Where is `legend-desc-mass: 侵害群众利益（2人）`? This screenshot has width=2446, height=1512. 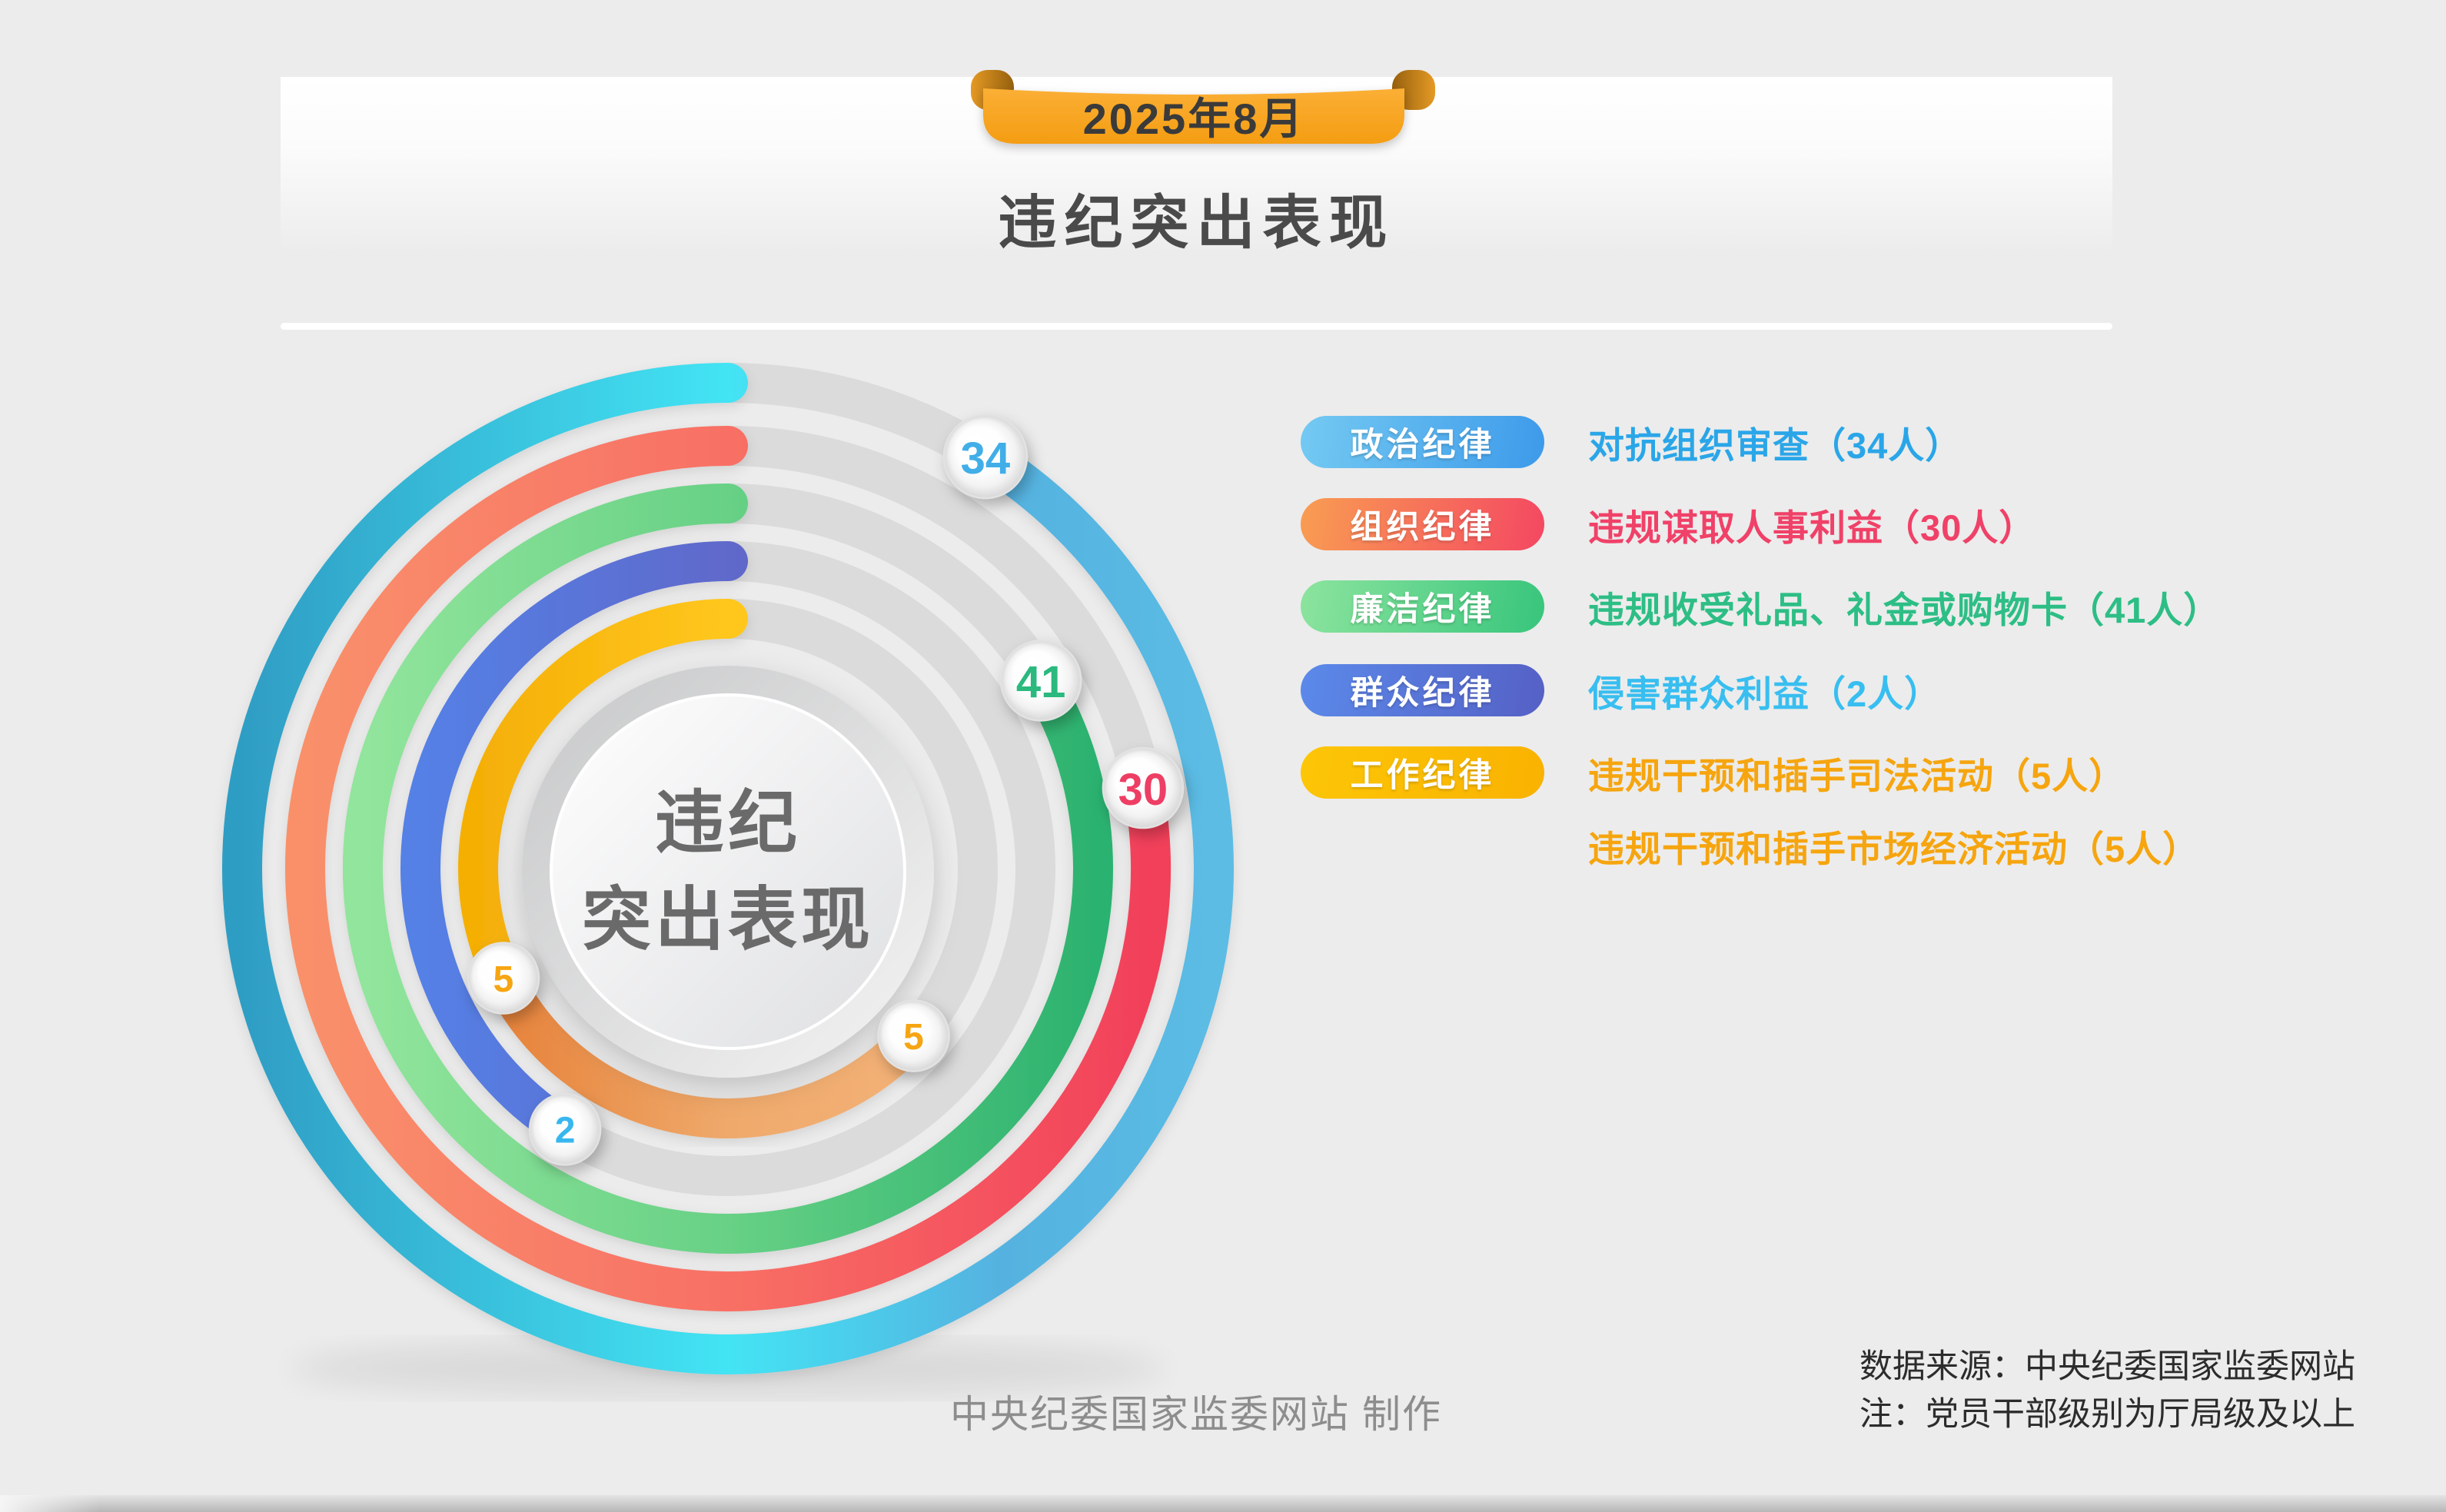
legend-desc-mass: 侵害群众利益（2人） is located at coordinates (1765, 693).